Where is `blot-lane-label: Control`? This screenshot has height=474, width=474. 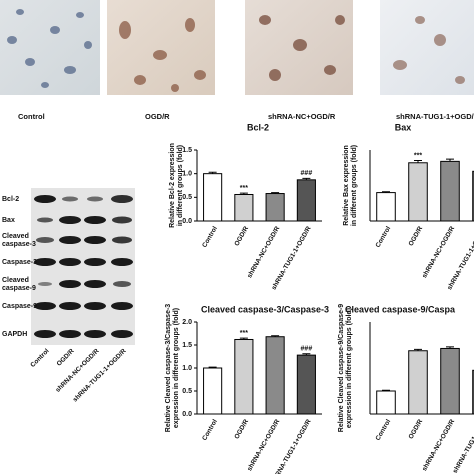
blot-lane-label: Control is located at coordinates (39, 358).